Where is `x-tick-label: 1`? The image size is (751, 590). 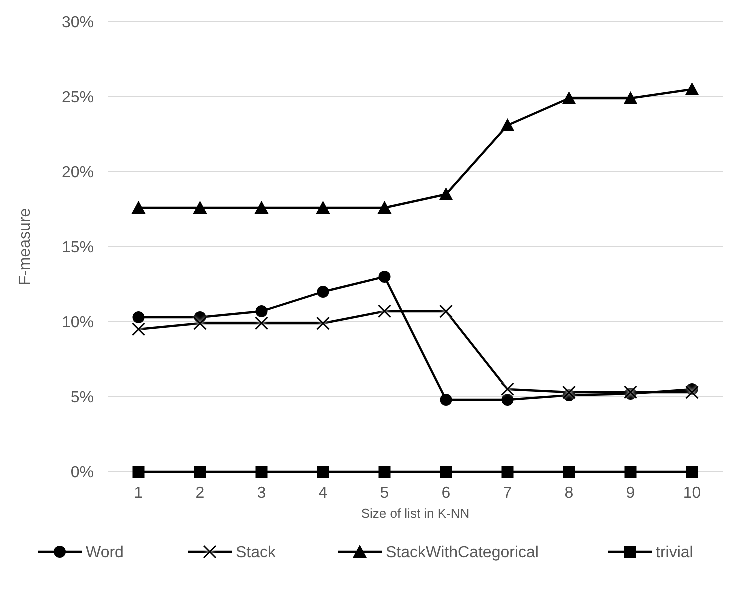
x-tick-label: 1 is located at coordinates (139, 493).